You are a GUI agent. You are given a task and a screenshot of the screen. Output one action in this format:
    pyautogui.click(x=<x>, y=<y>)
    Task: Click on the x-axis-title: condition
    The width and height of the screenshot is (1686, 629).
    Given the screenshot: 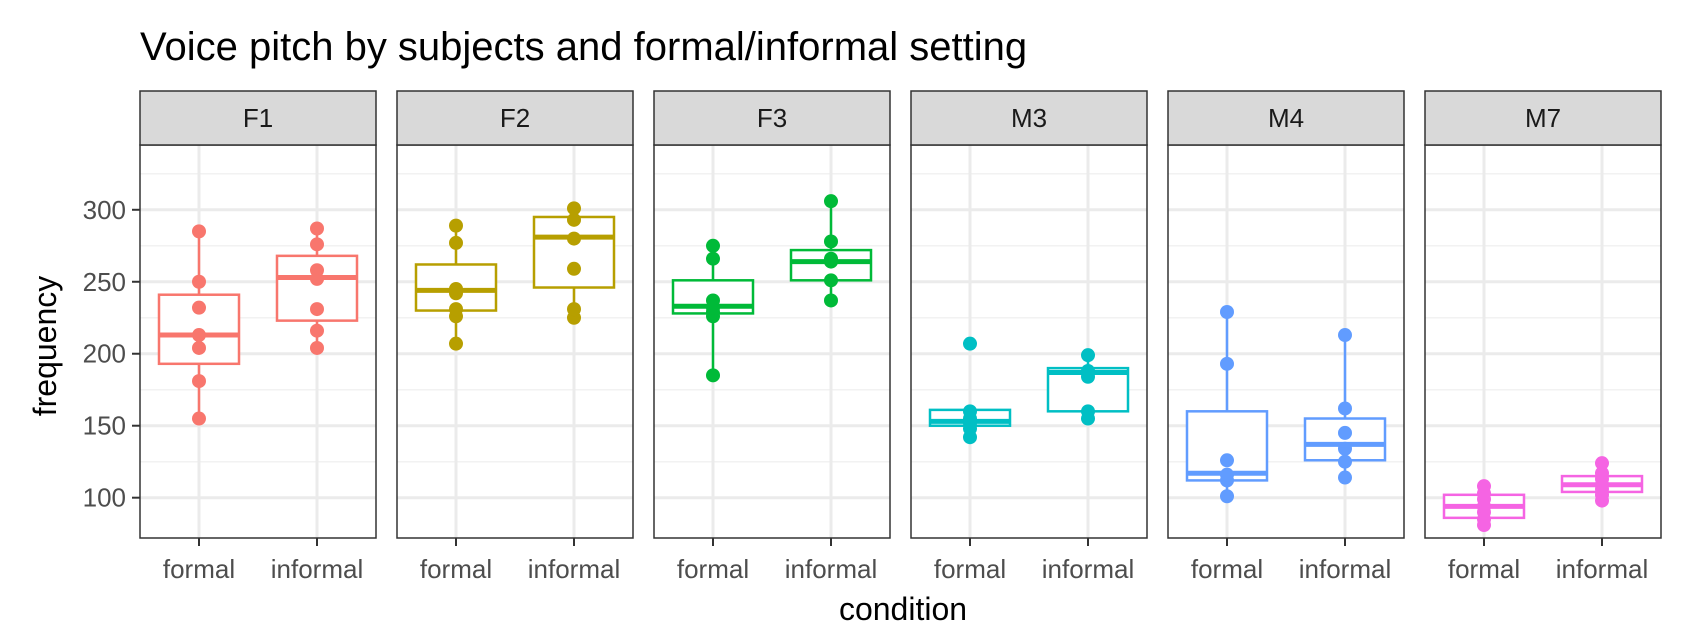 What is the action you would take?
    pyautogui.click(x=903, y=609)
    